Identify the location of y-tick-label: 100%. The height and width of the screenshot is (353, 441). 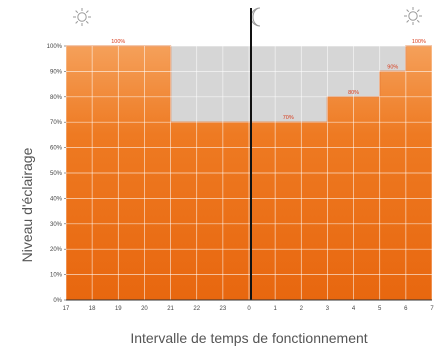
(55, 47).